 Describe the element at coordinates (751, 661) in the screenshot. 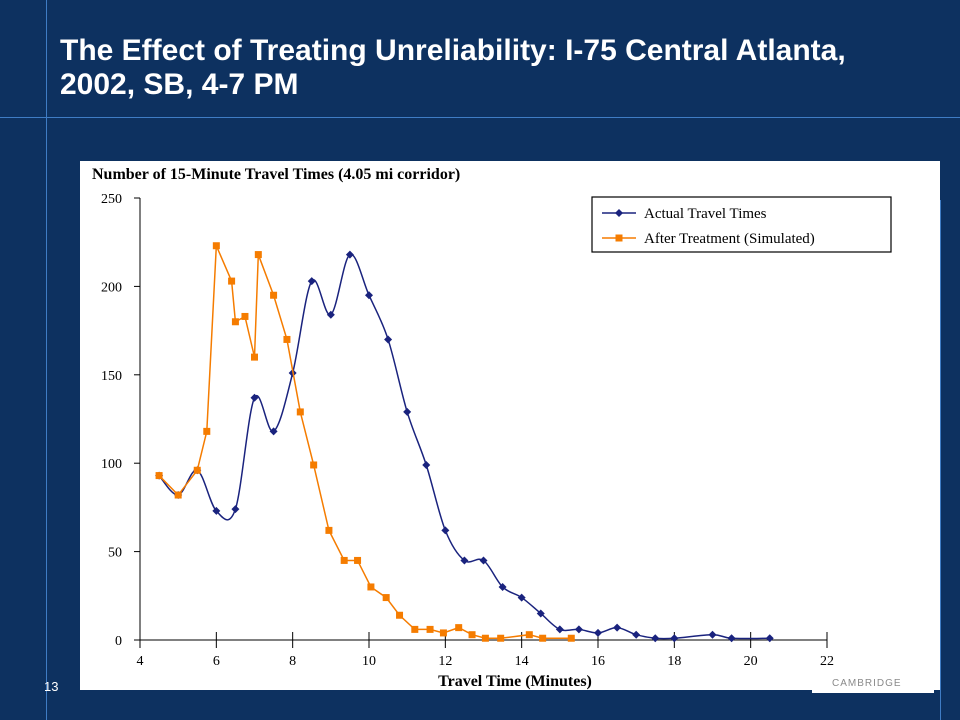

I see `x-tick-label: 20` at that location.